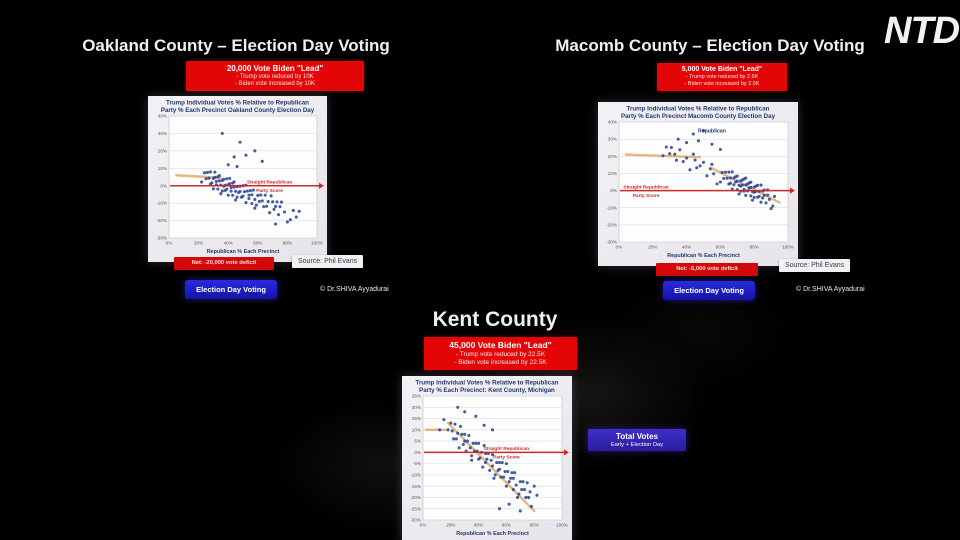 This screenshot has height=540, width=960. I want to click on macomb-title: Macomb County – Election Day Voting, so click(710, 45).